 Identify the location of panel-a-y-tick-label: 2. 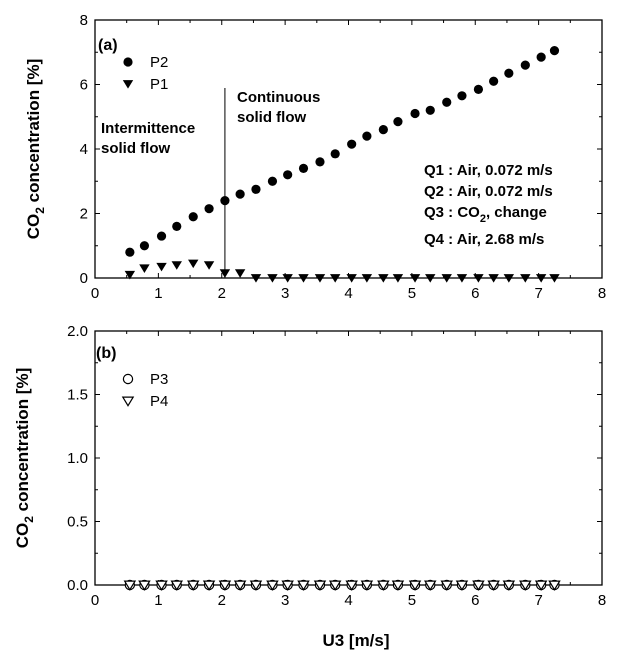
(84, 214).